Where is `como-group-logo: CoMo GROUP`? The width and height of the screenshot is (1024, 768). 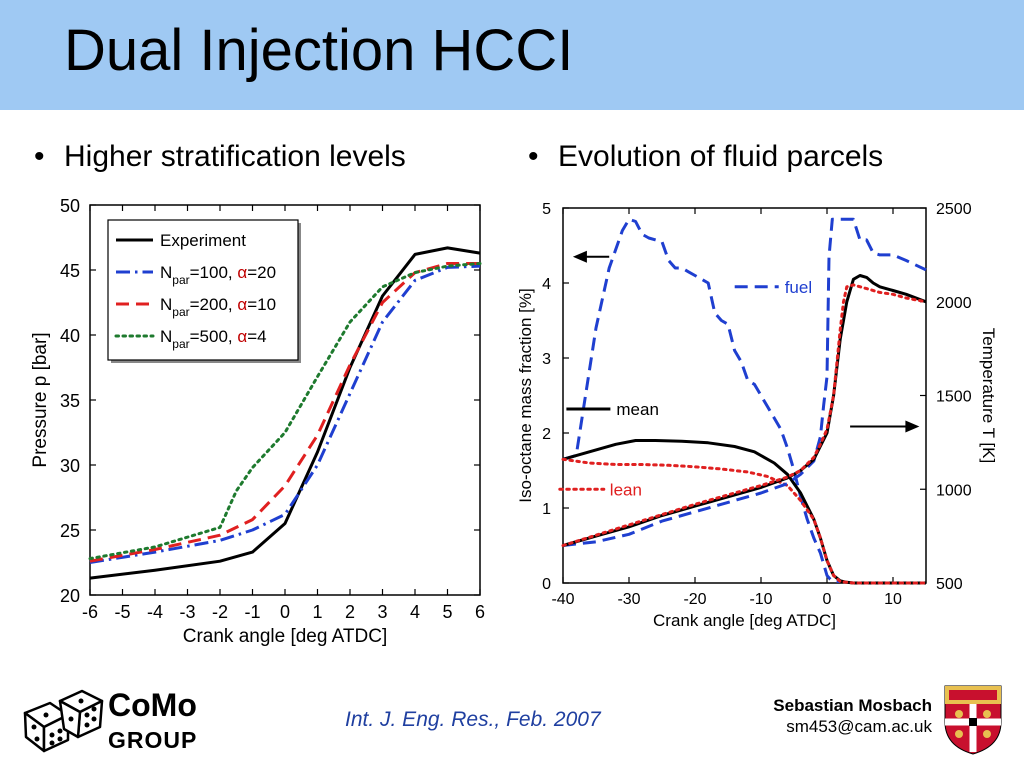
como-group-logo: CoMo GROUP is located at coordinates (127, 722).